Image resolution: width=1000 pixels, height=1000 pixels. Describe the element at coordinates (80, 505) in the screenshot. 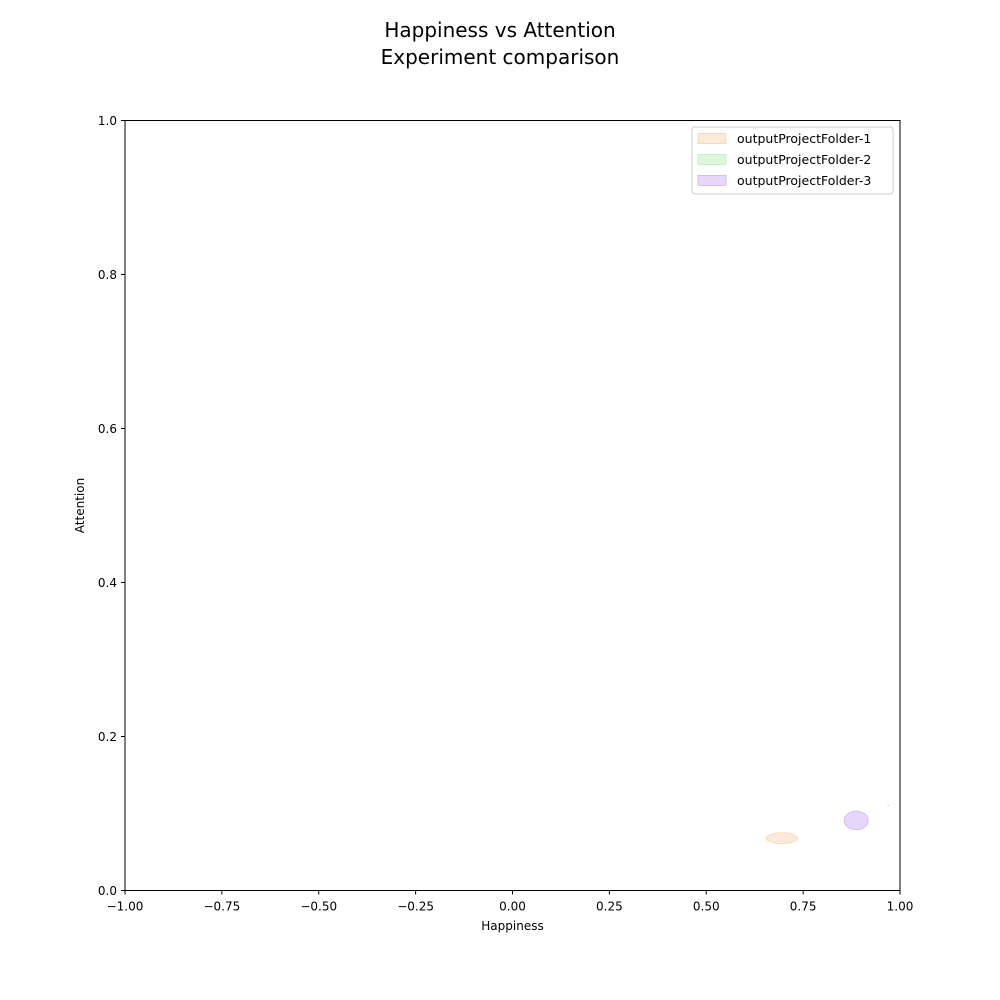

I see `y-axis-label: Attention` at that location.